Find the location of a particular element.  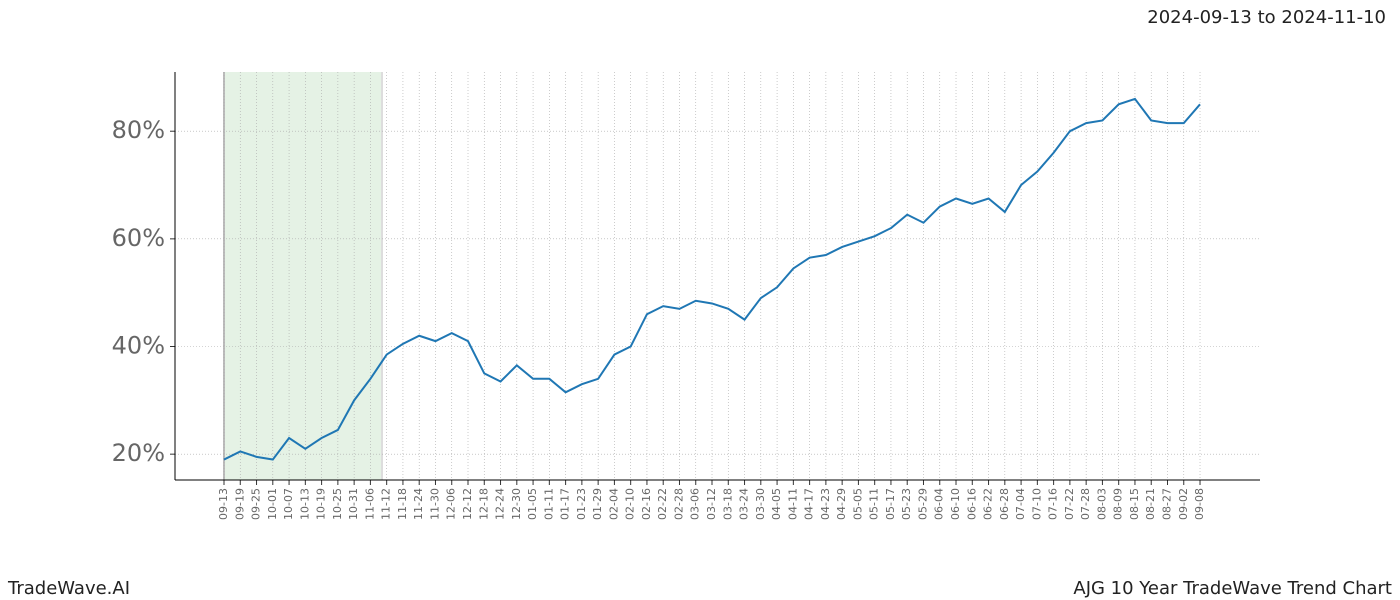

x-tick-label: 10-31 is located at coordinates (353, 504).